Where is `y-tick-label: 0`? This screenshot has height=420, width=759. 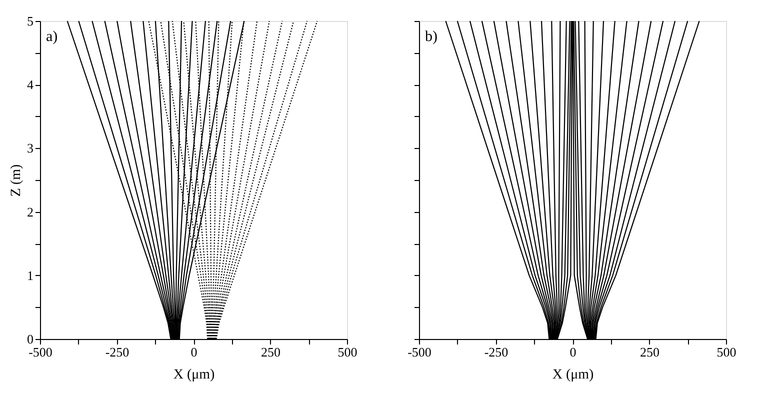 y-tick-label: 0 is located at coordinates (30, 339).